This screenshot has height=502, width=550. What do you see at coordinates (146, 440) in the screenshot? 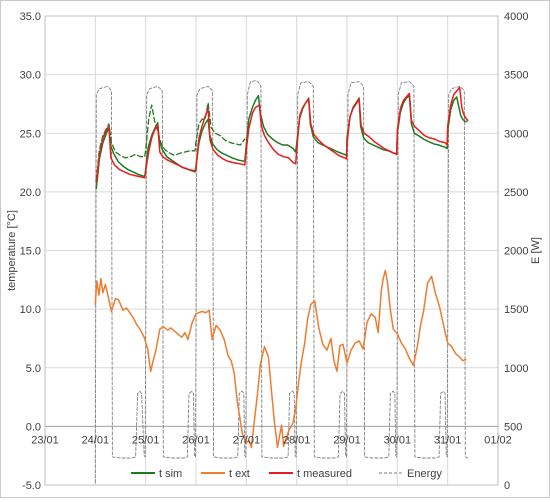
I see `x-tick-label: 25/01` at bounding box center [146, 440].